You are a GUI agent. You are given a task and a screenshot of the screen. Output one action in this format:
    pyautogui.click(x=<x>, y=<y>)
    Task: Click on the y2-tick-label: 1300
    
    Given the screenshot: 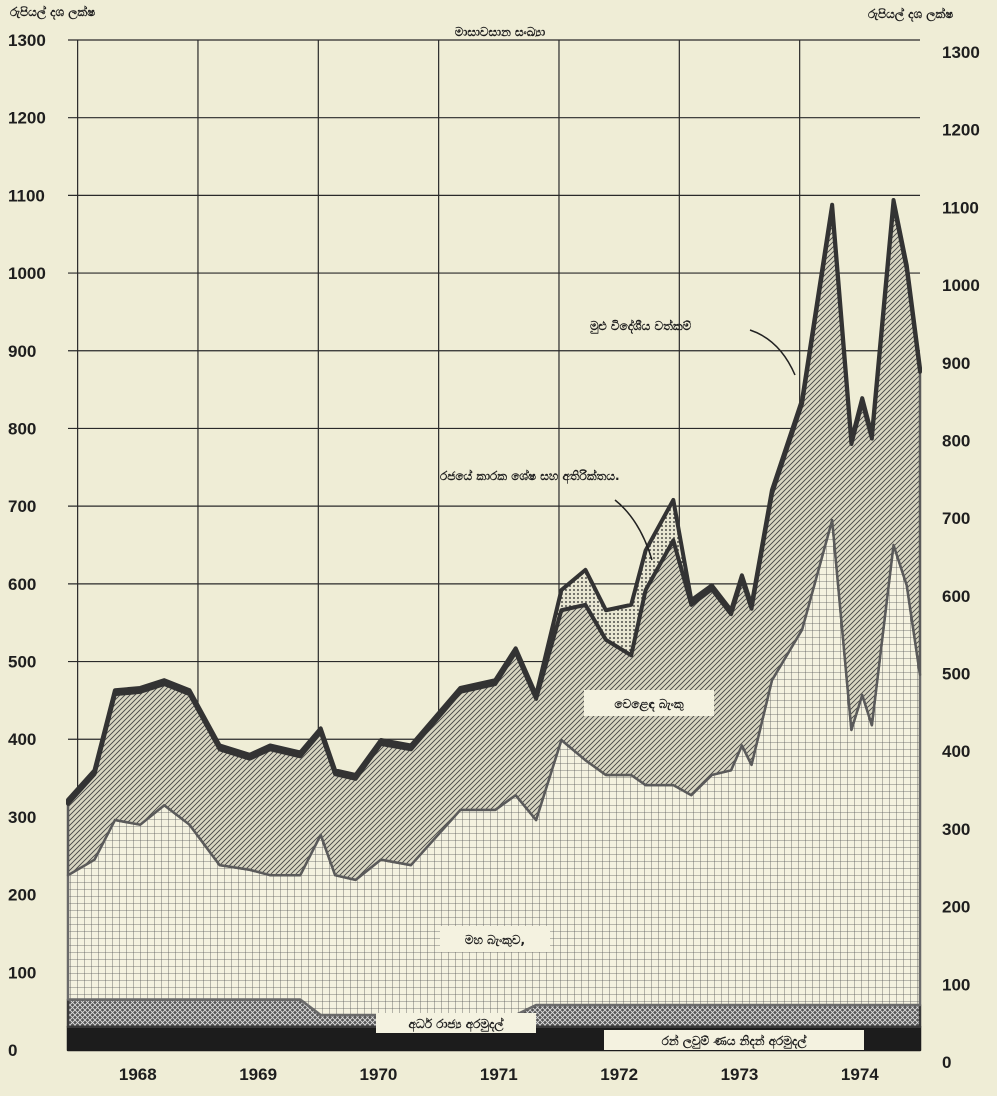 What is the action you would take?
    pyautogui.click(x=961, y=52)
    